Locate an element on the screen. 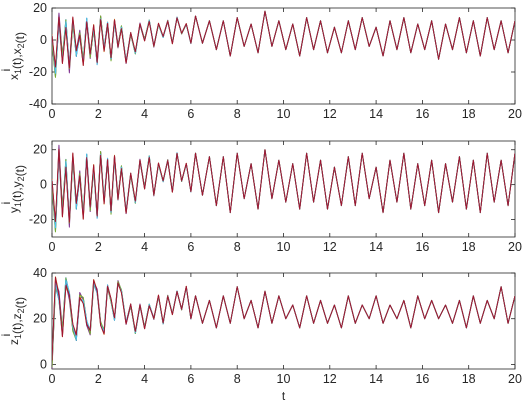 The image size is (524, 413). plot-area is located at coordinates (283, 44).